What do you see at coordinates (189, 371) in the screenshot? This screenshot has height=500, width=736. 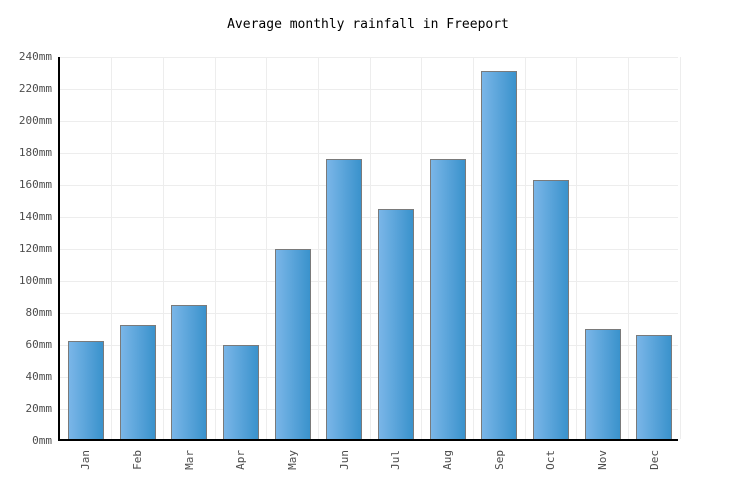 I see `bar-mar` at bounding box center [189, 371].